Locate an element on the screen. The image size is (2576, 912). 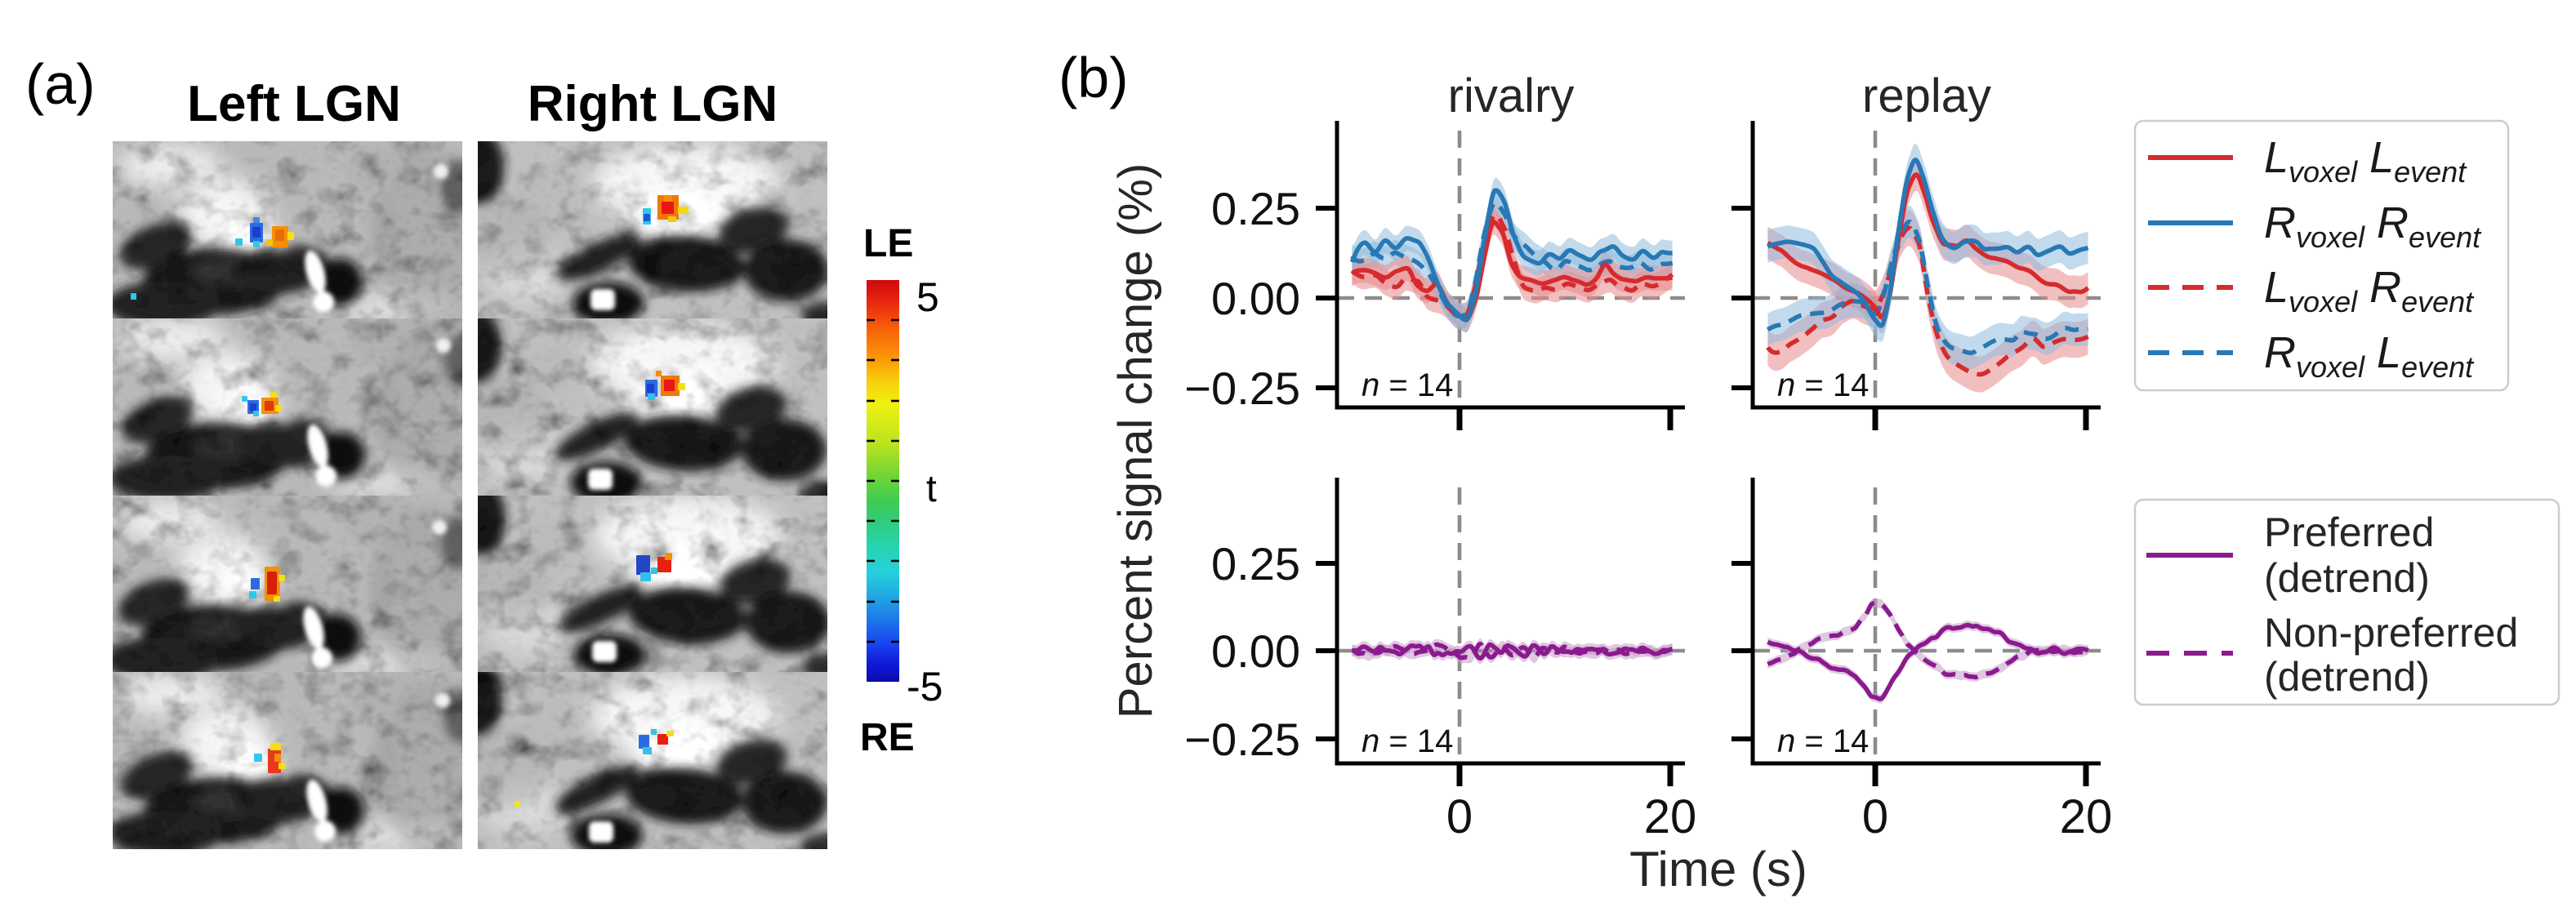
svg-text: t is located at coordinates (931, 488).